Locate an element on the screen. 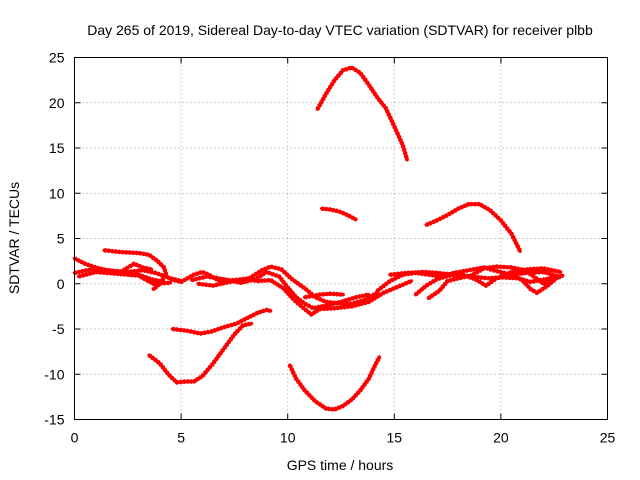  series-arc-l is located at coordinates (335, 383).